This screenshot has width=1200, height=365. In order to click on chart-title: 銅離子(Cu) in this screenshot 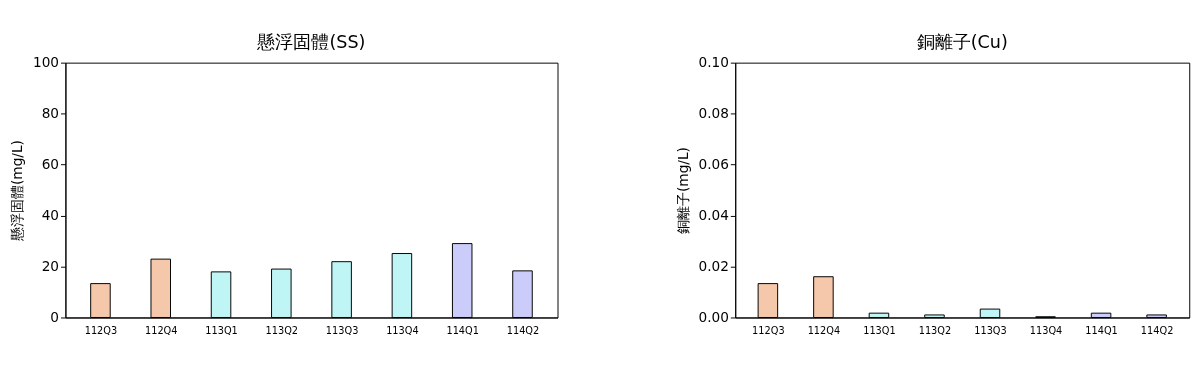, I will do `click(962, 42)`.